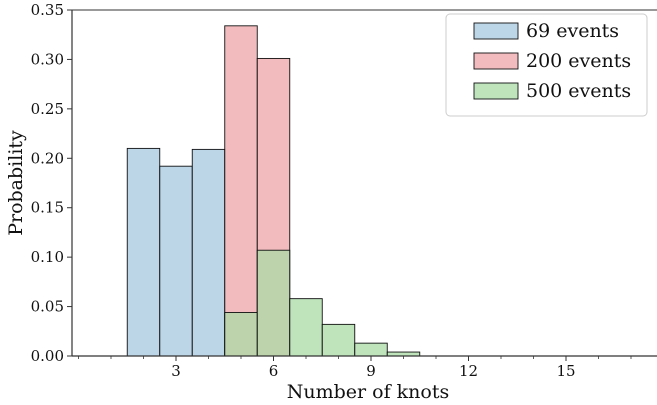 The height and width of the screenshot is (405, 657). I want to click on legend: 69 events 200 events 500 events, so click(546, 65).